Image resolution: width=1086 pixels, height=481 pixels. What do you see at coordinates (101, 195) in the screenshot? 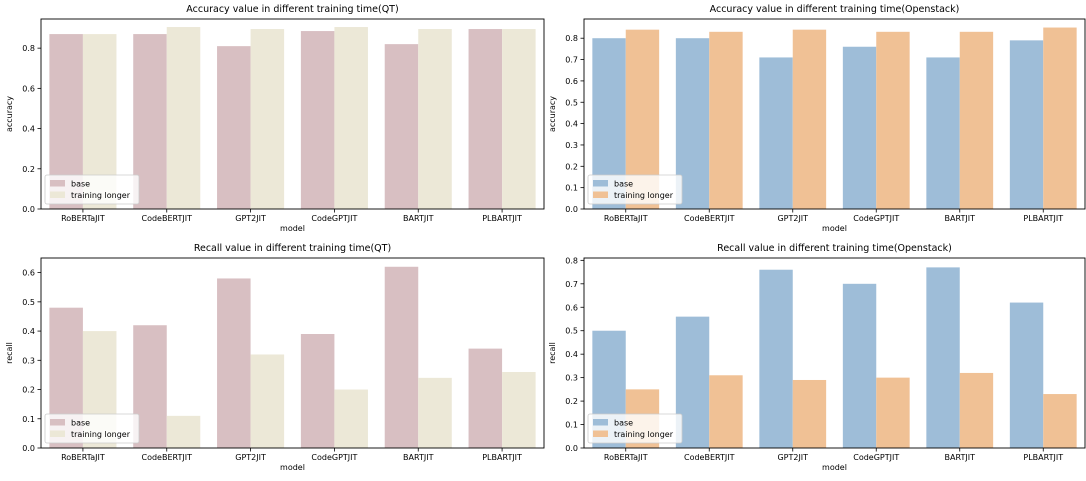
I see `legend-label-training-longer: training longer` at bounding box center [101, 195].